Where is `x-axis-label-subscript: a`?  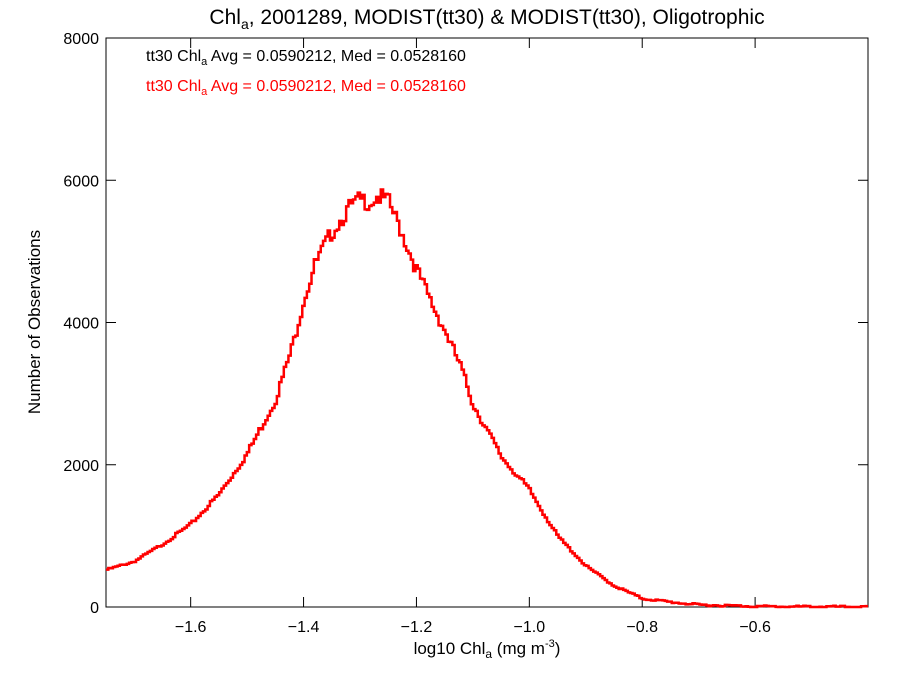
x-axis-label-subscript: a is located at coordinates (488, 654).